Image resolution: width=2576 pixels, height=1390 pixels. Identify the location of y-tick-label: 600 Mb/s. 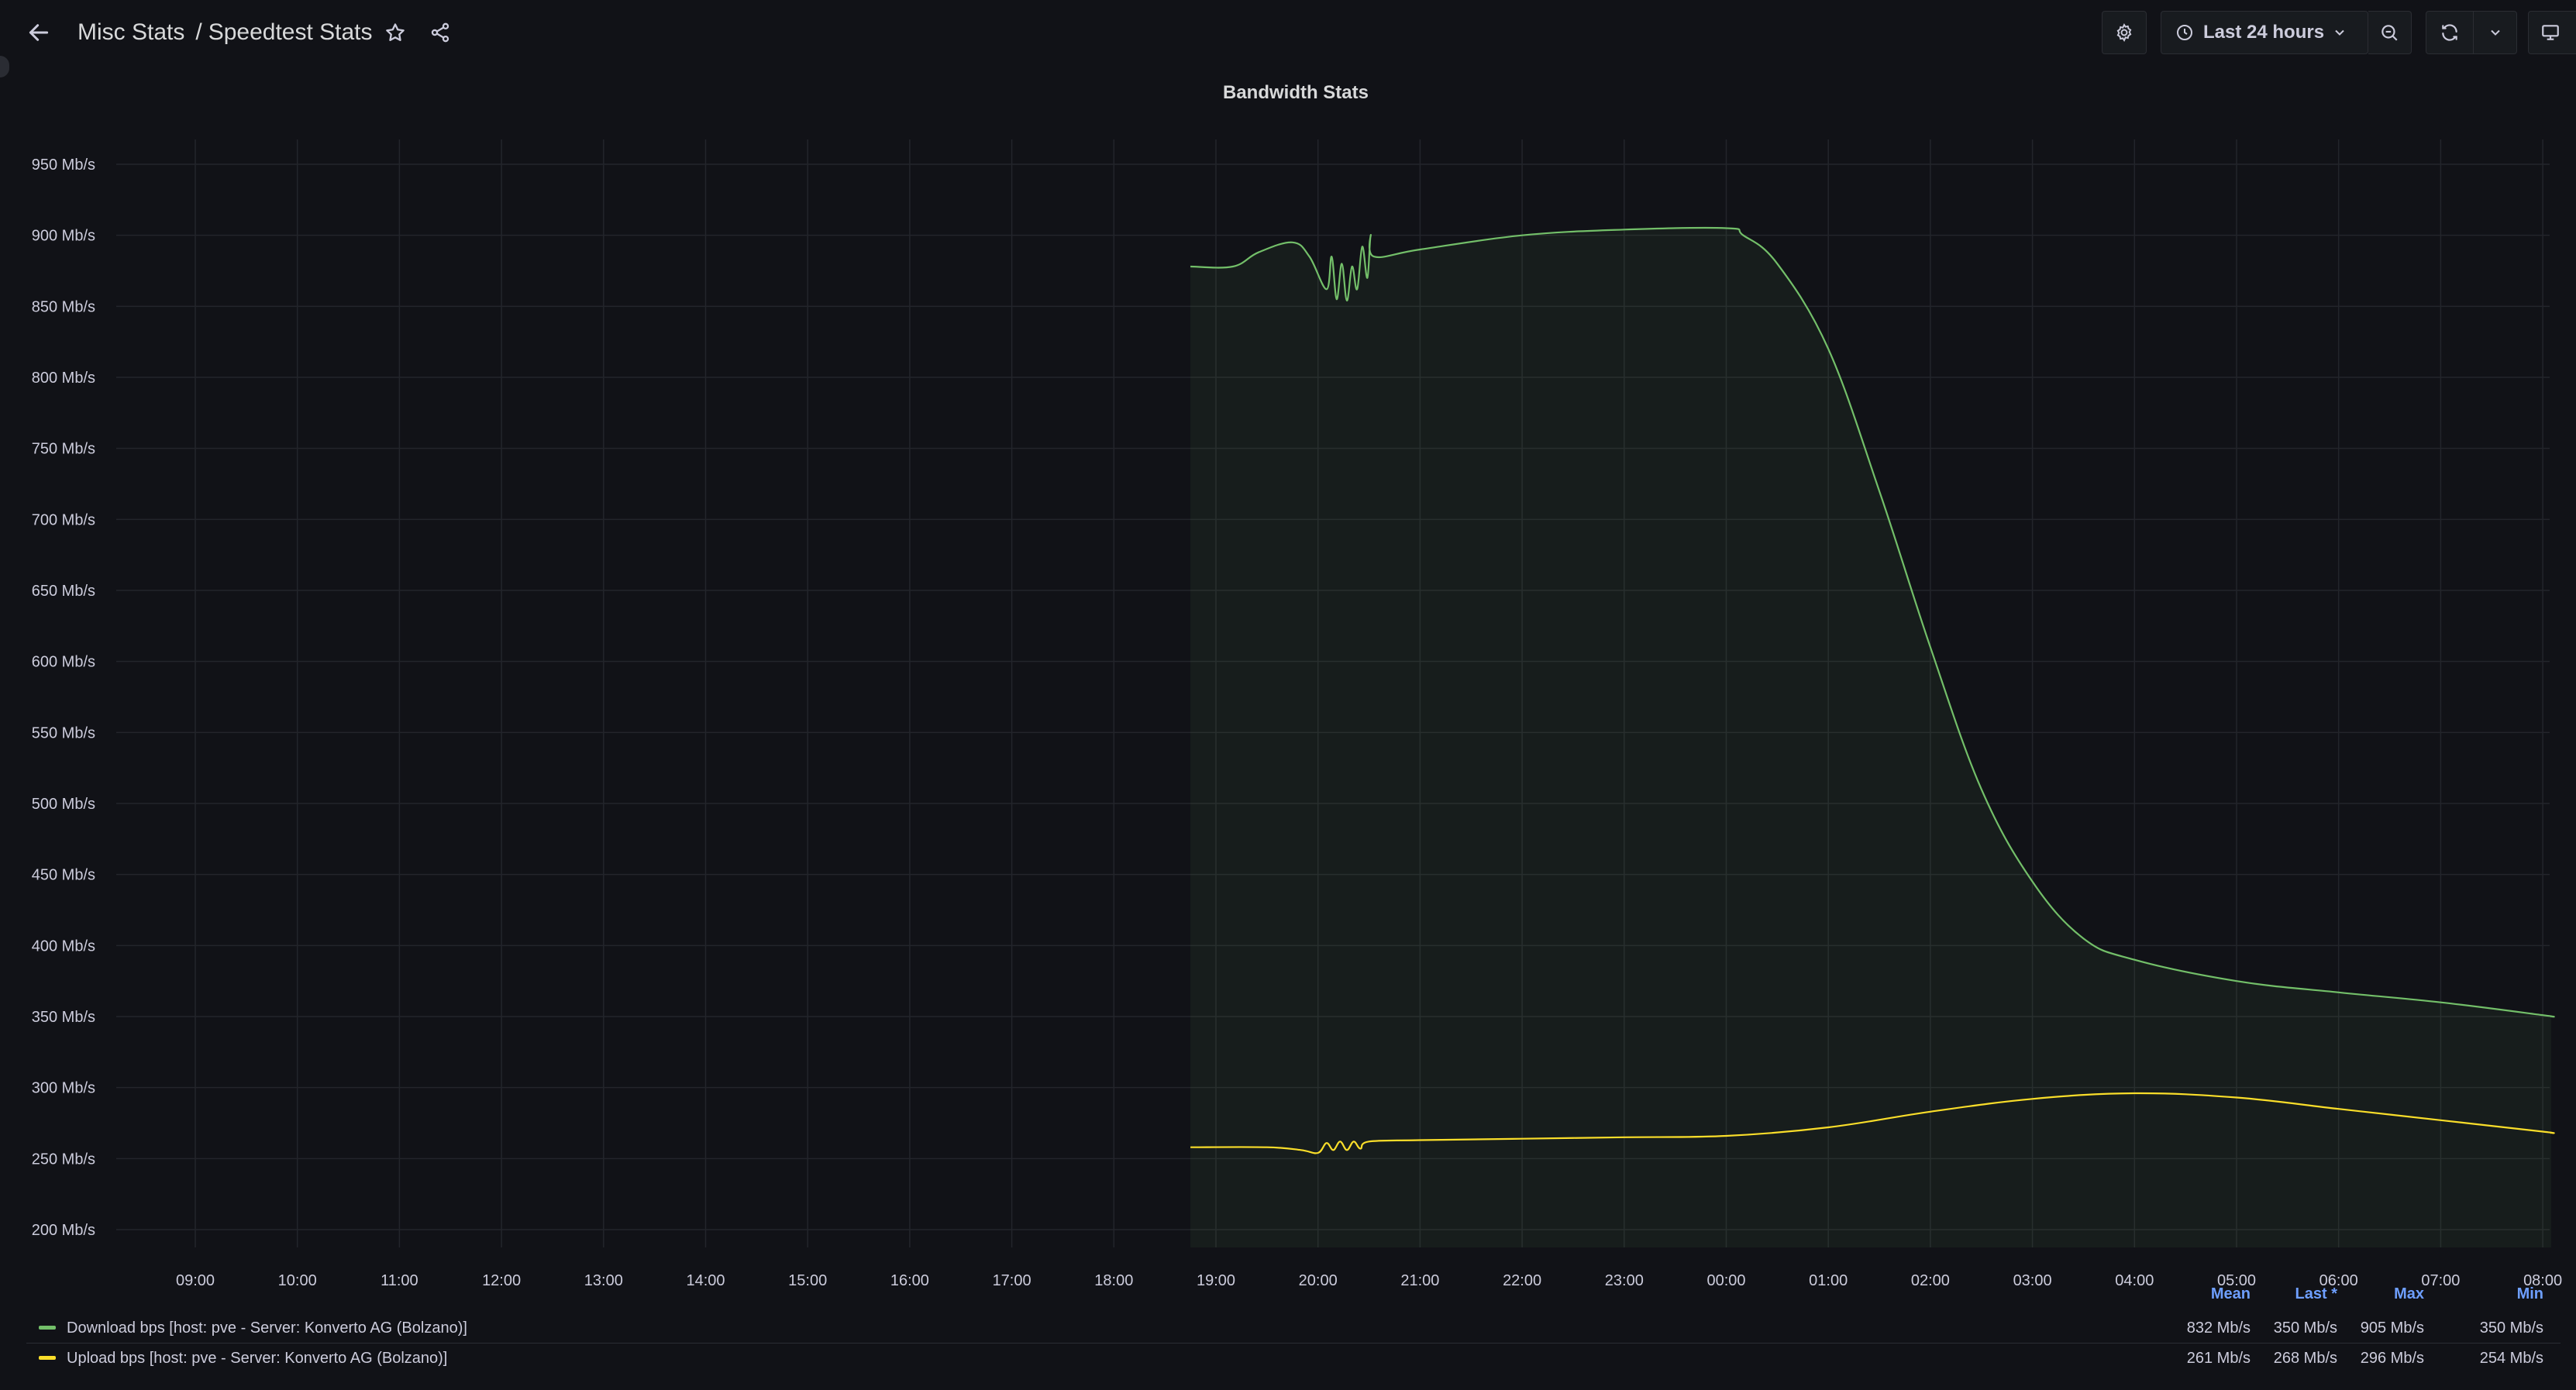
(63, 662).